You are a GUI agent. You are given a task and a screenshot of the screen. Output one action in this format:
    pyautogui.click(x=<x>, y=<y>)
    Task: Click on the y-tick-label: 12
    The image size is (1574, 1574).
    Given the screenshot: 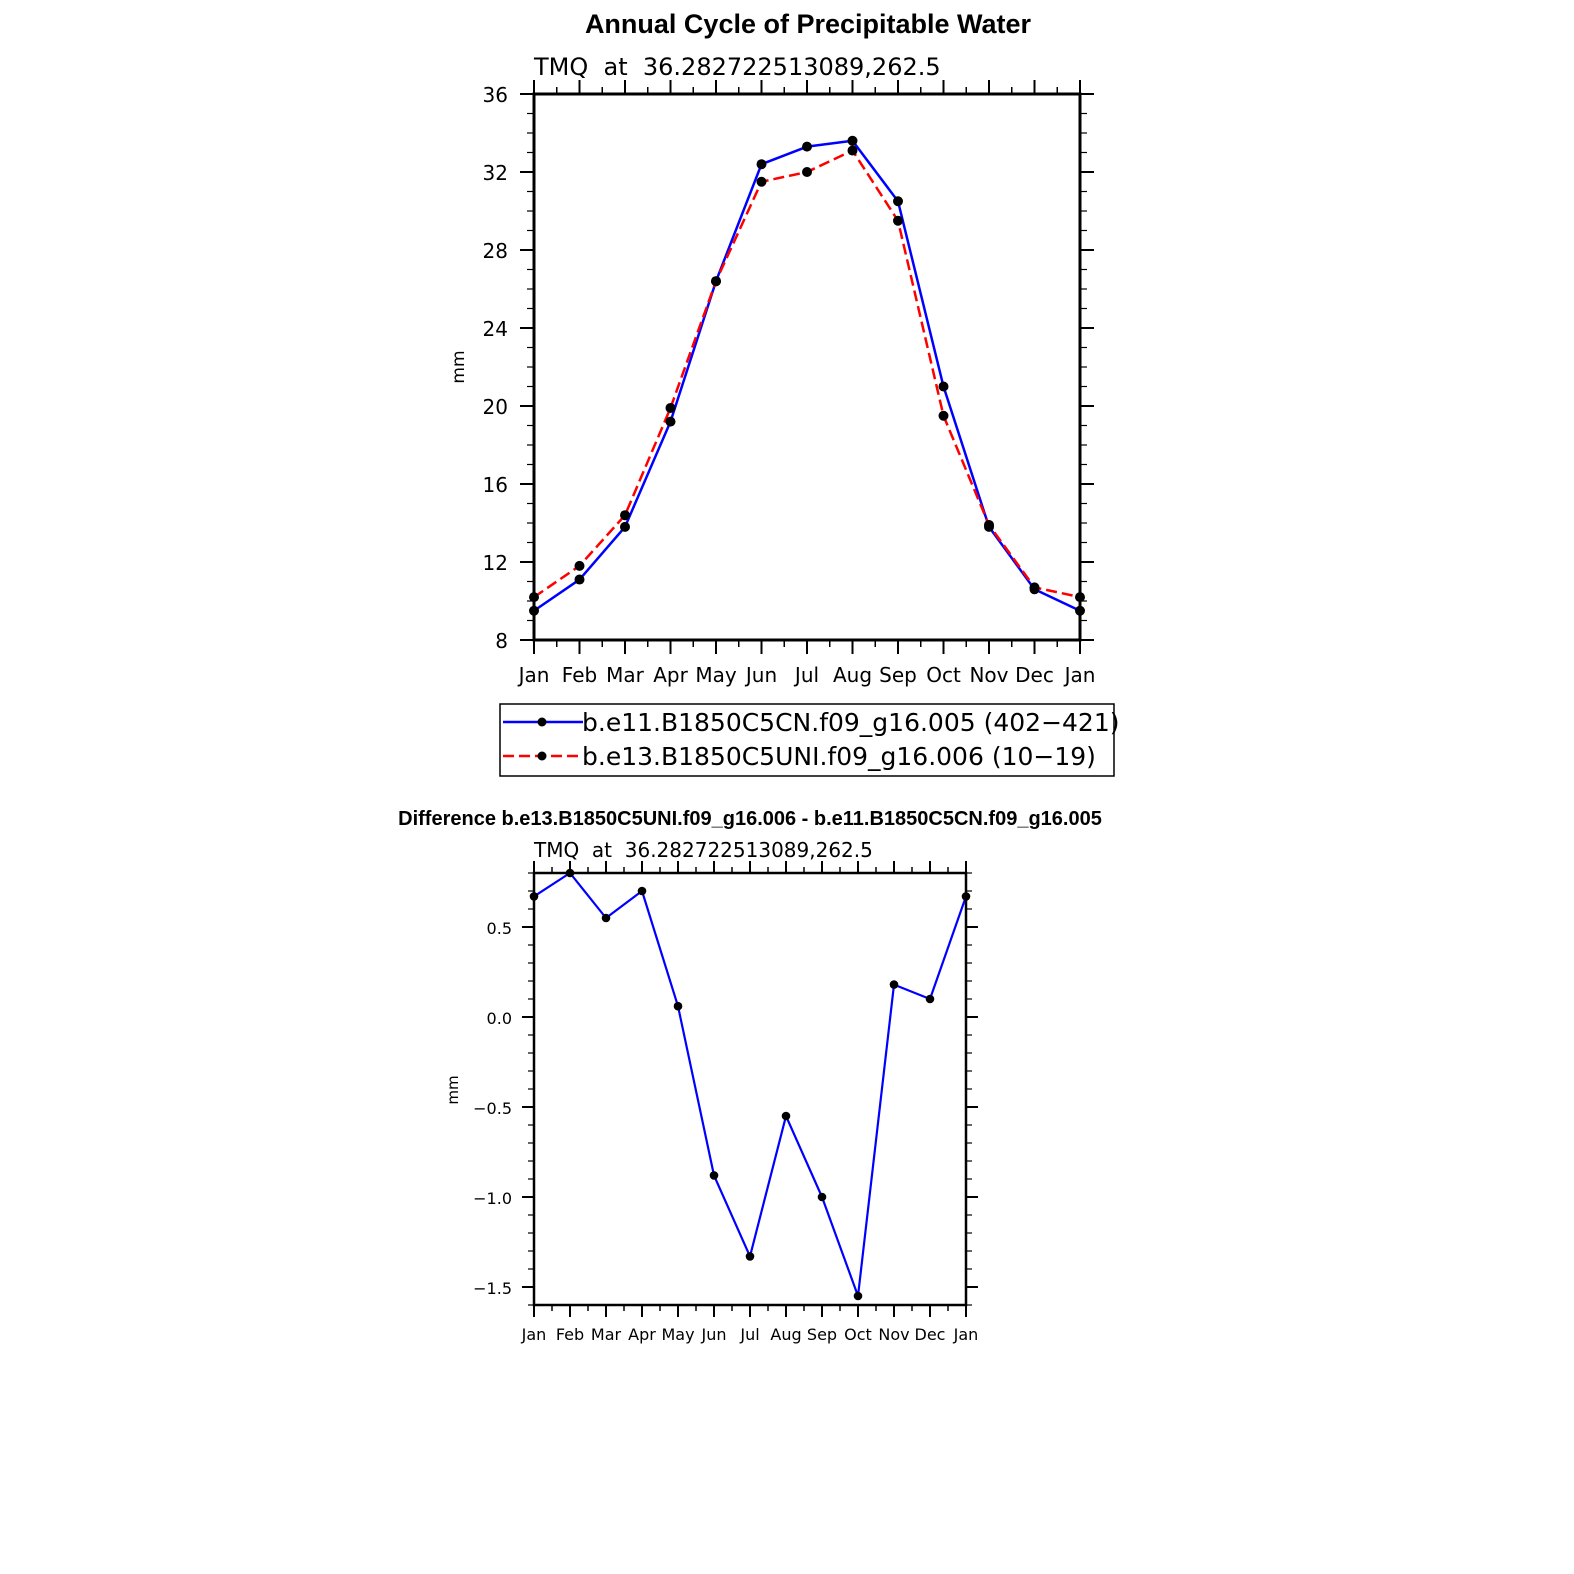 What is the action you would take?
    pyautogui.click(x=495, y=563)
    